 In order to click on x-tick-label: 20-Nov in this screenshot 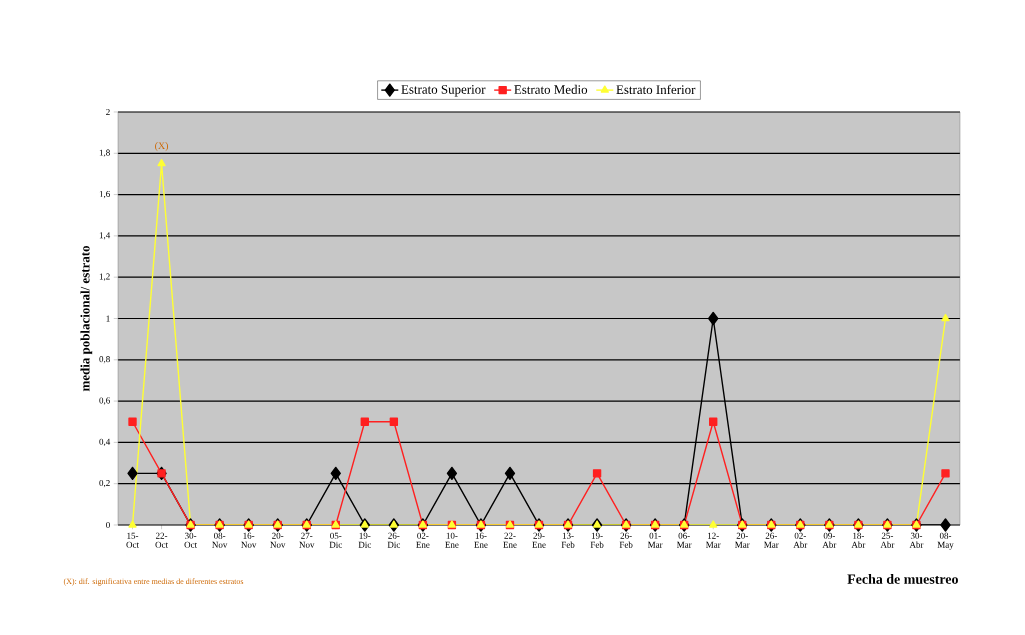, I will do `click(278, 540)`.